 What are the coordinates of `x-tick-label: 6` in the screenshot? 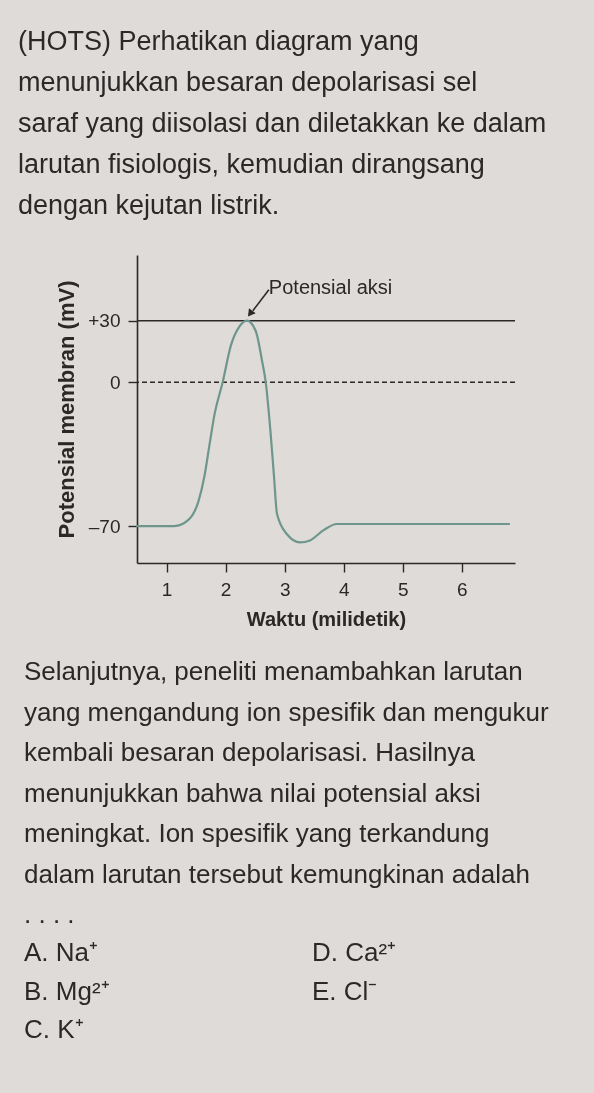 It's located at (462, 589).